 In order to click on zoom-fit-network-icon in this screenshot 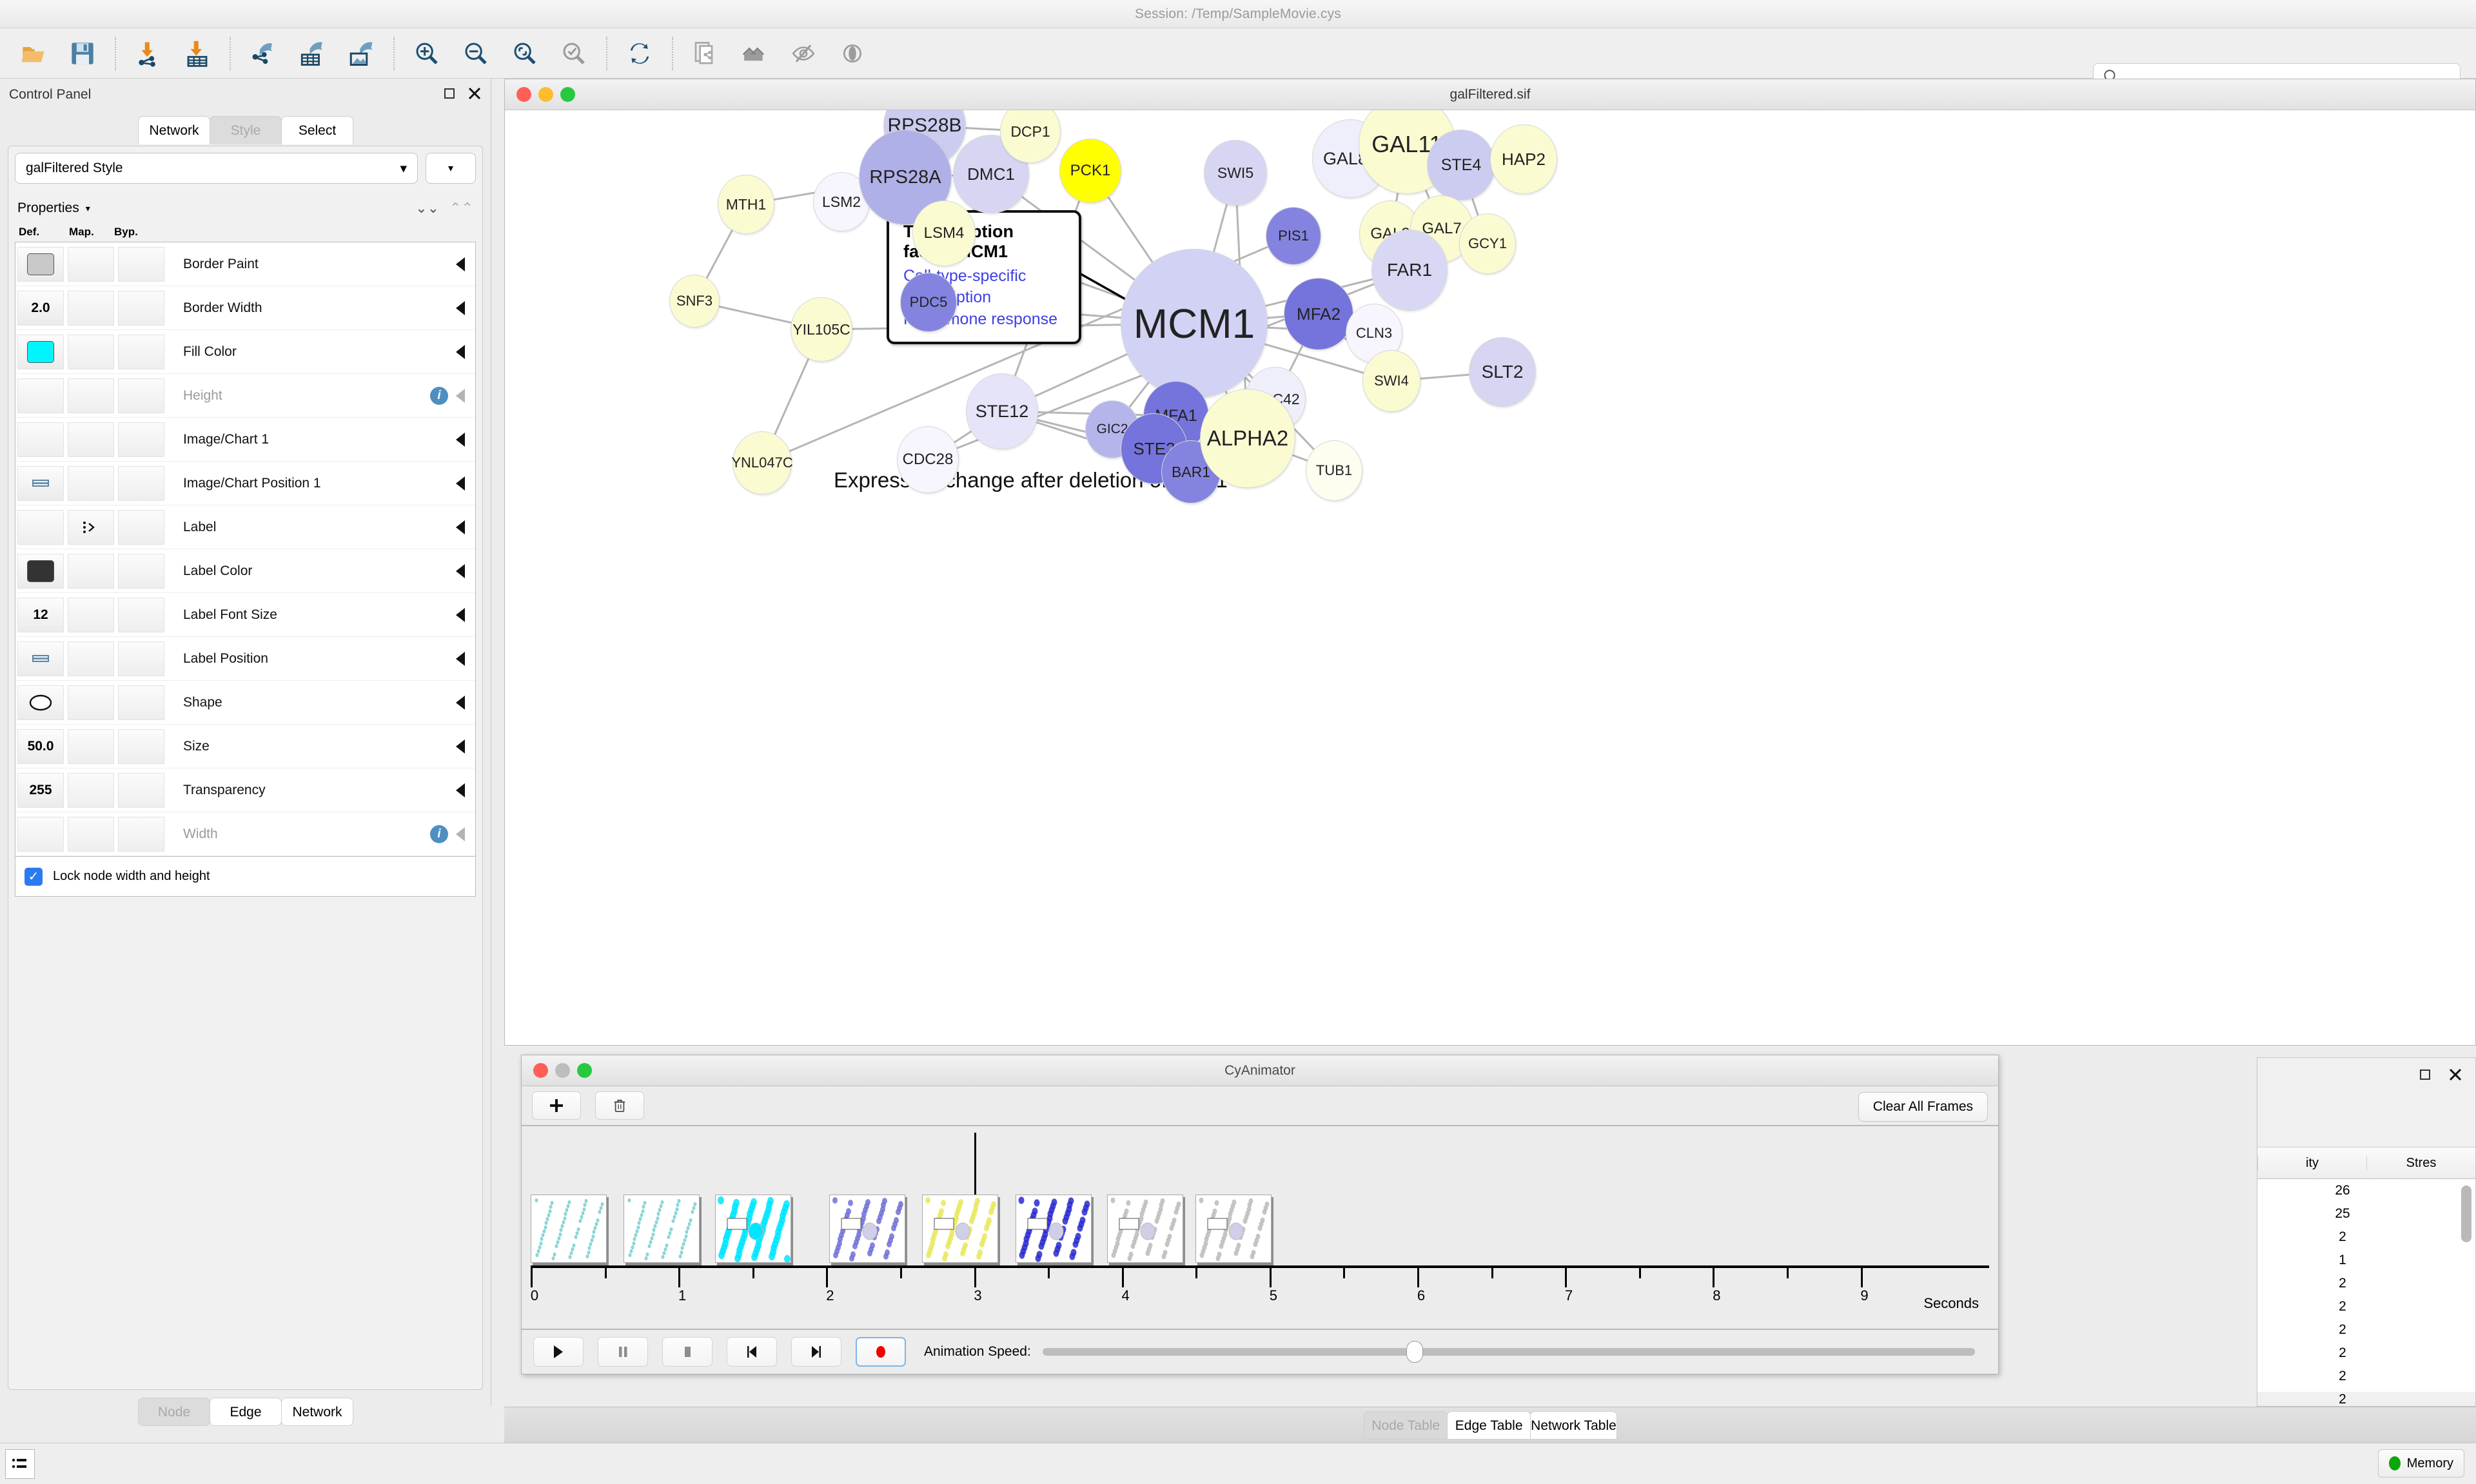, I will do `click(573, 53)`.